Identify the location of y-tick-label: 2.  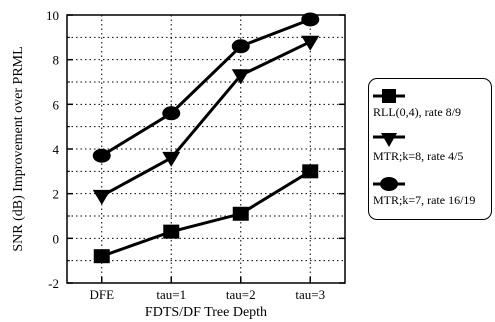
(56, 194).